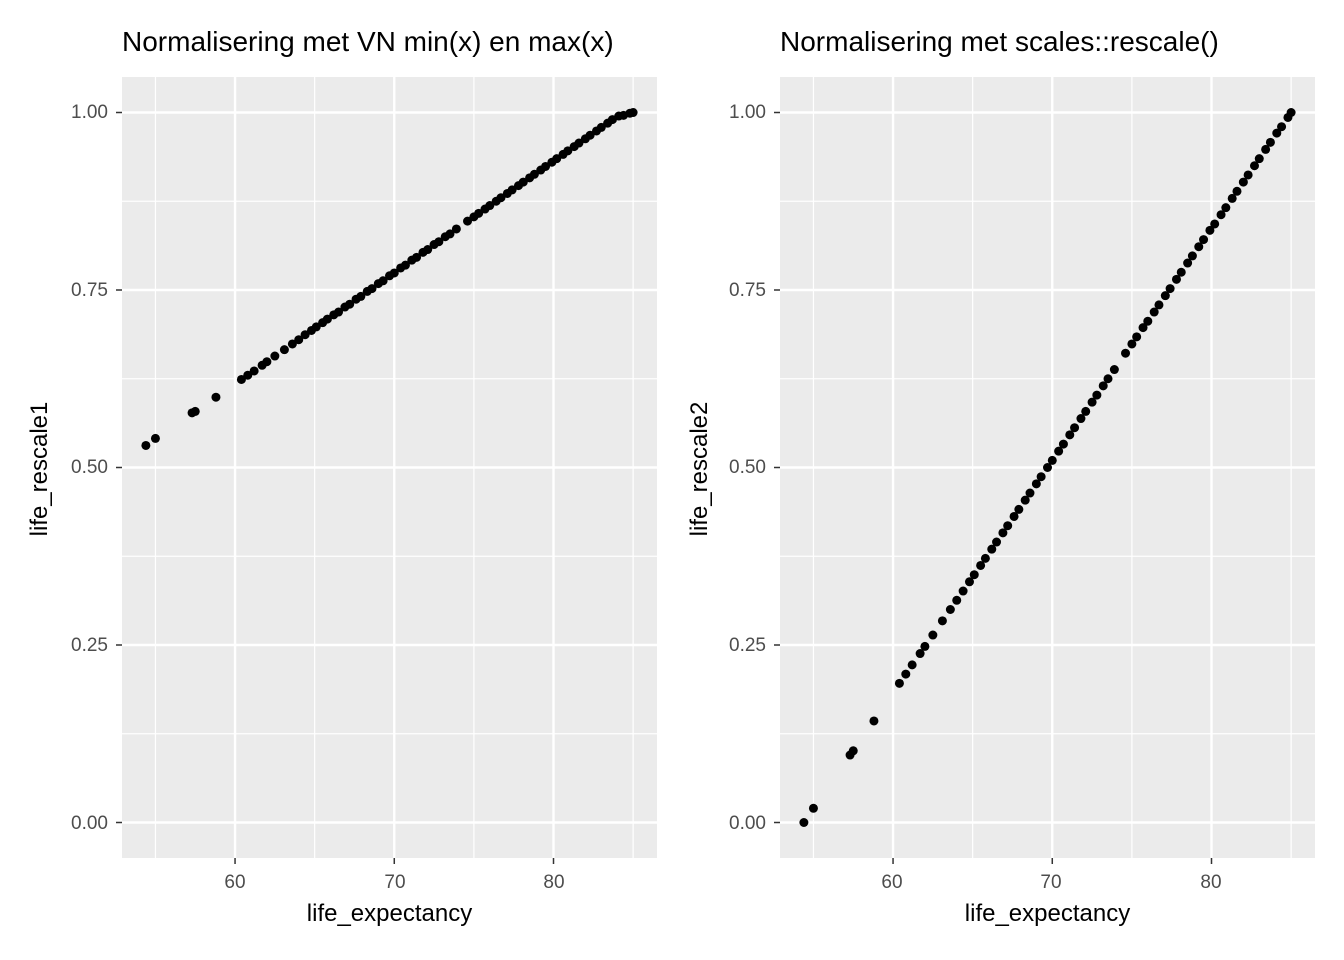 This screenshot has width=1344, height=960. I want to click on x-tick-label: 60, so click(892, 882).